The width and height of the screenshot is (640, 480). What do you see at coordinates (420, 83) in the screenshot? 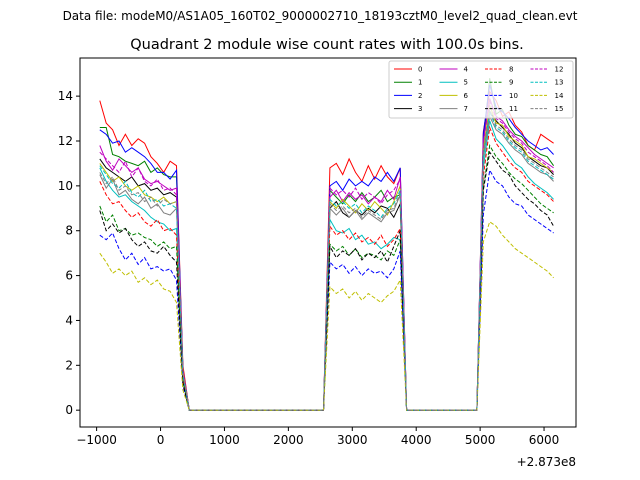
I see `legend-label-1: 1` at bounding box center [420, 83].